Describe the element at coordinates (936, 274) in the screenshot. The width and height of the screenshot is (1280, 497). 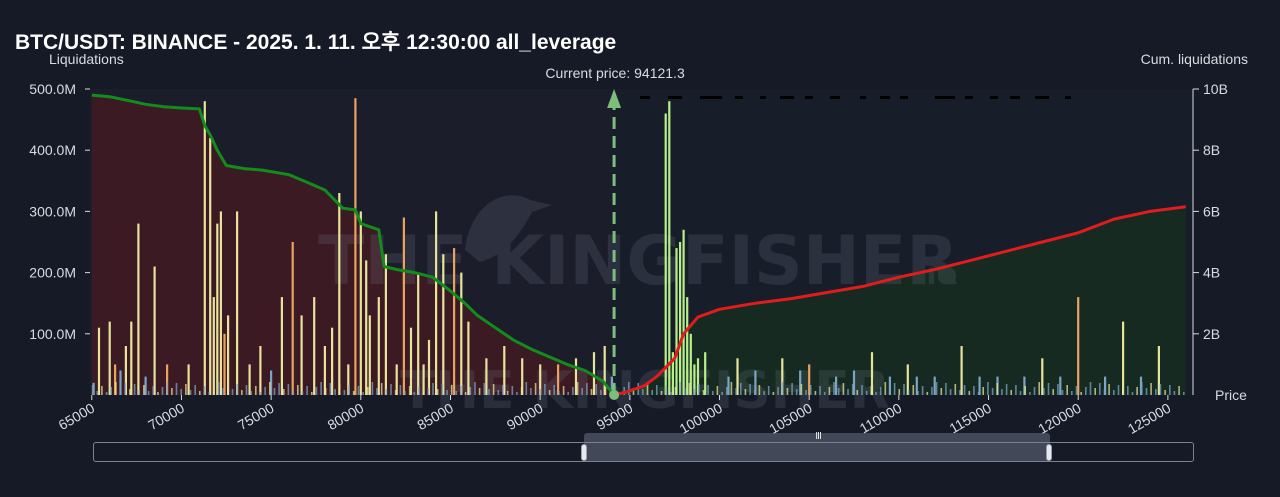
I see `watermark-suffix: .io` at that location.